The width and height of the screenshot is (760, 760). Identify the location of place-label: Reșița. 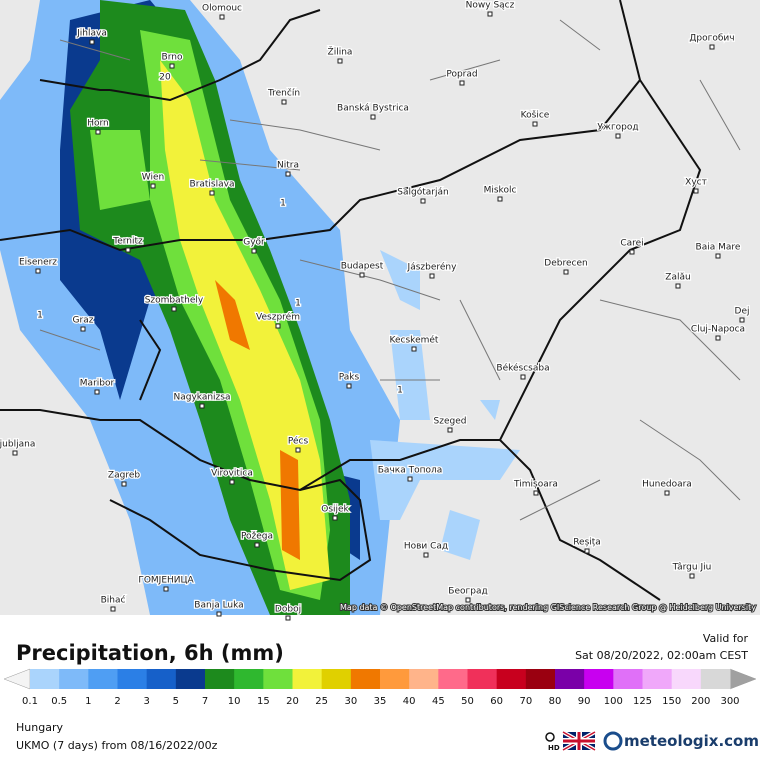
(587, 543).